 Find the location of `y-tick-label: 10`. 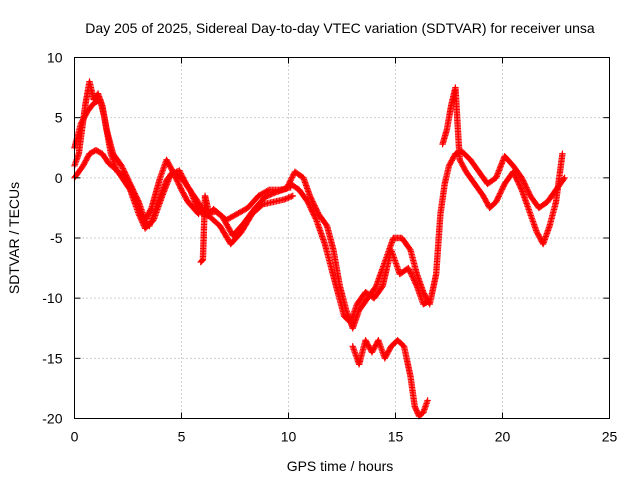

y-tick-label: 10 is located at coordinates (55, 58).